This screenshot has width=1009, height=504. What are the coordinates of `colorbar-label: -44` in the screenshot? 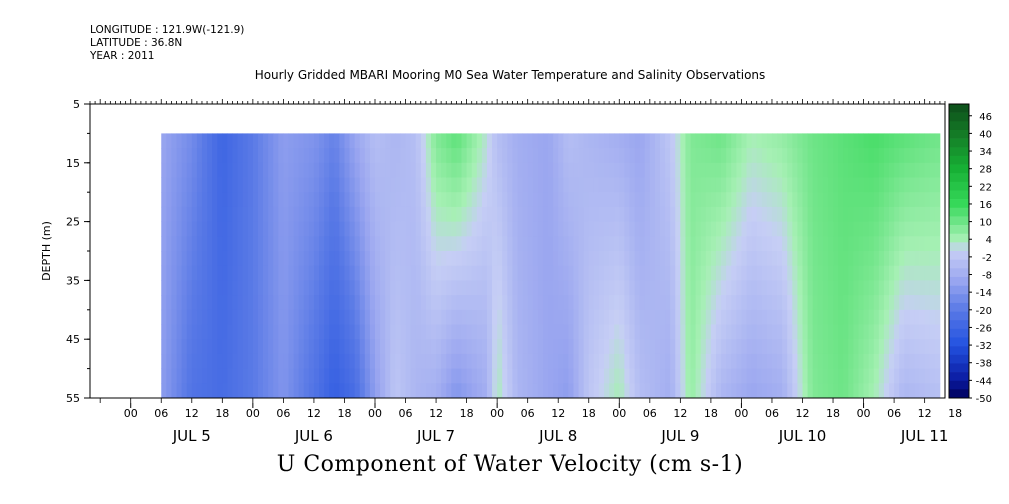 It's located at (984, 381).